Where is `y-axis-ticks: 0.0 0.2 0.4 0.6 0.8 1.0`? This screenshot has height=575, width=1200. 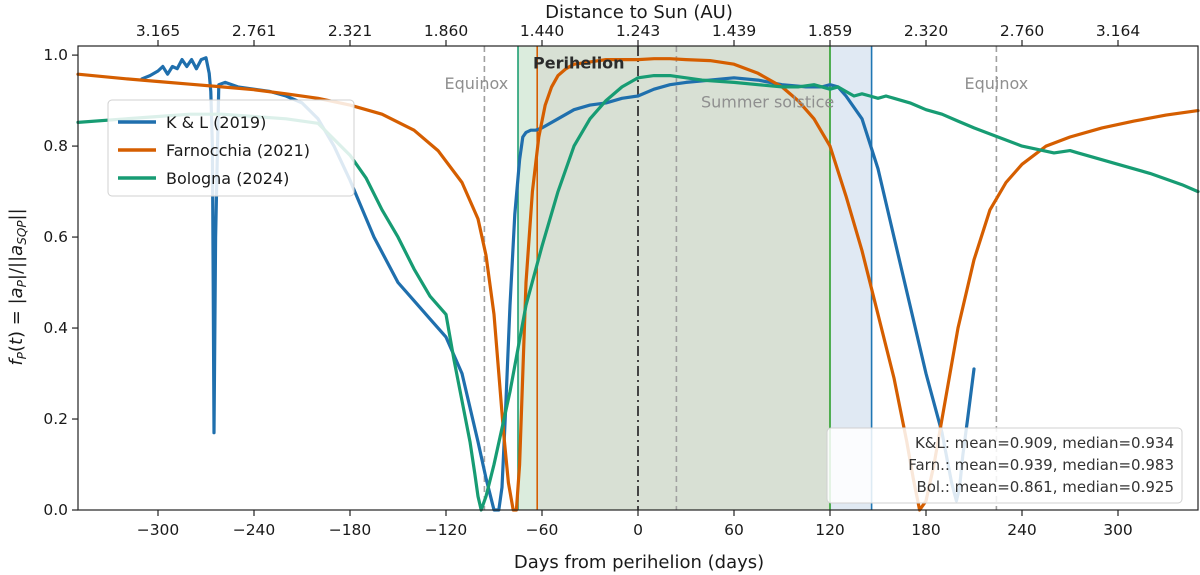
y-axis-ticks: 0.0 0.2 0.4 0.6 0.8 1.0 is located at coordinates (60, 282).